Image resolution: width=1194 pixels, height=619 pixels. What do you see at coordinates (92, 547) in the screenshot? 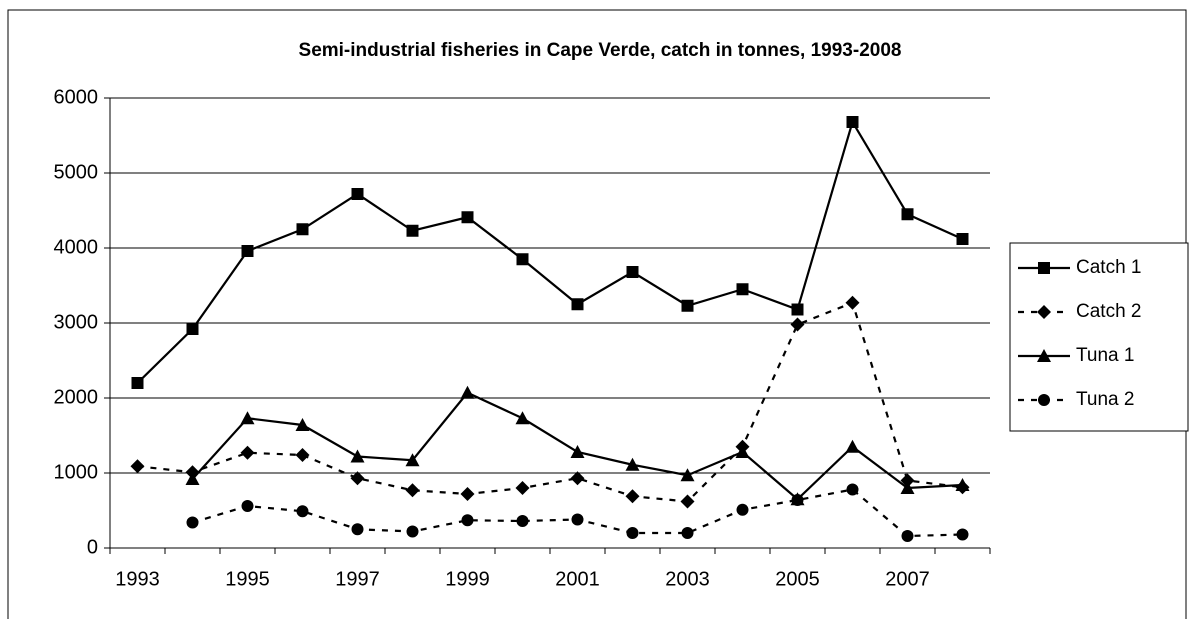
I see `y-tick-label: 0` at bounding box center [92, 547].